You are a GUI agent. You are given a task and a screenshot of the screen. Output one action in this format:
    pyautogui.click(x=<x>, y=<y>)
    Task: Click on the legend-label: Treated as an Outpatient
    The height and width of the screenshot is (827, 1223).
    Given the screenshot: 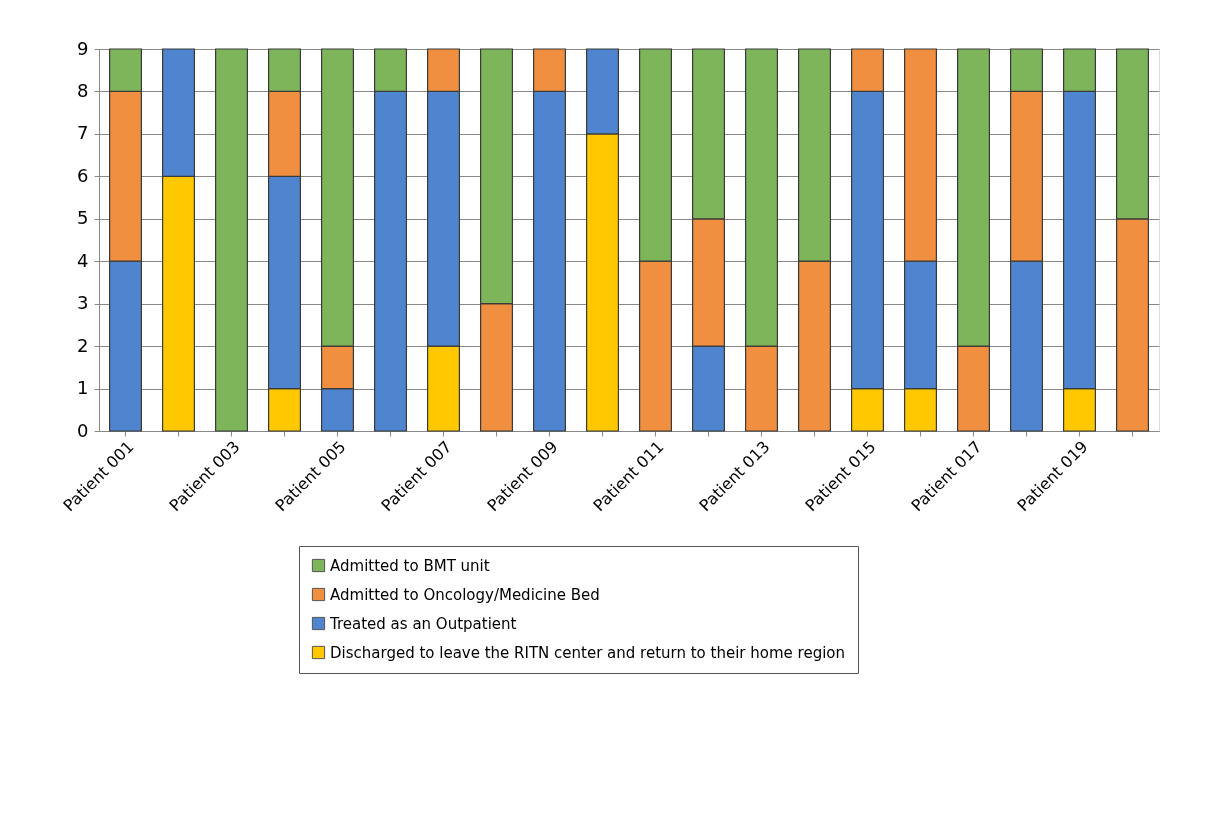 What is the action you would take?
    pyautogui.click(x=423, y=623)
    